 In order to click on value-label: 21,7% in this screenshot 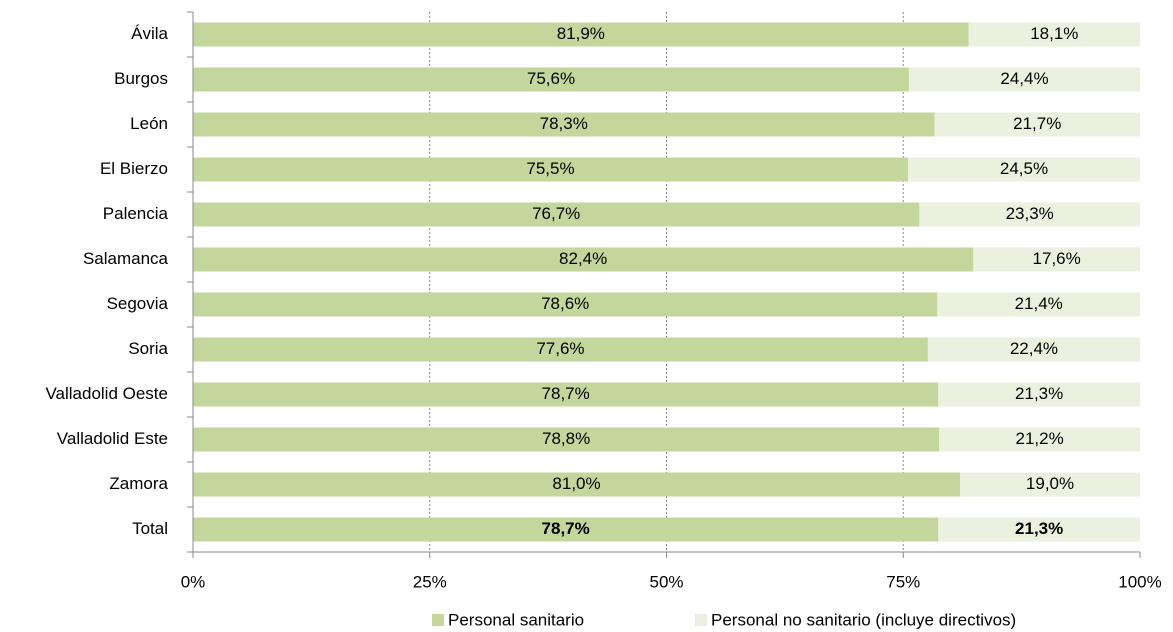, I will do `click(1037, 123)`.